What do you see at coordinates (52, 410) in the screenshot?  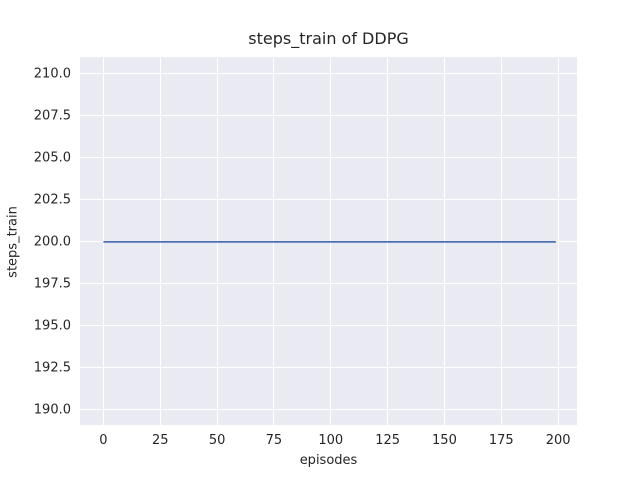 I see `y-tick-label: 190.0` at bounding box center [52, 410].